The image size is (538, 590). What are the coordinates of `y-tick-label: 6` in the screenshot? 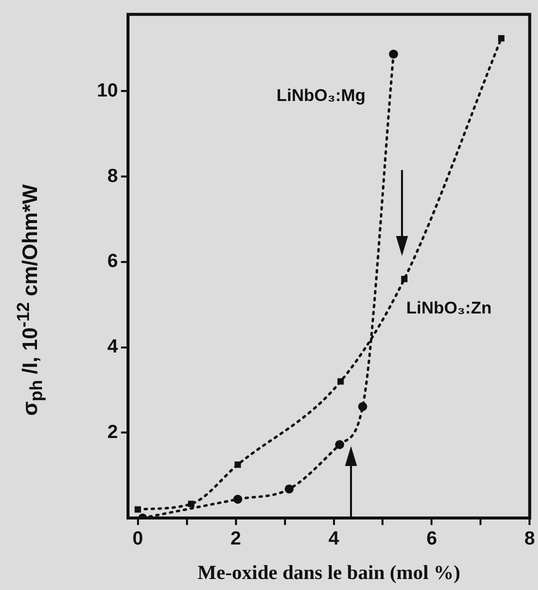 It's located at (112, 261).